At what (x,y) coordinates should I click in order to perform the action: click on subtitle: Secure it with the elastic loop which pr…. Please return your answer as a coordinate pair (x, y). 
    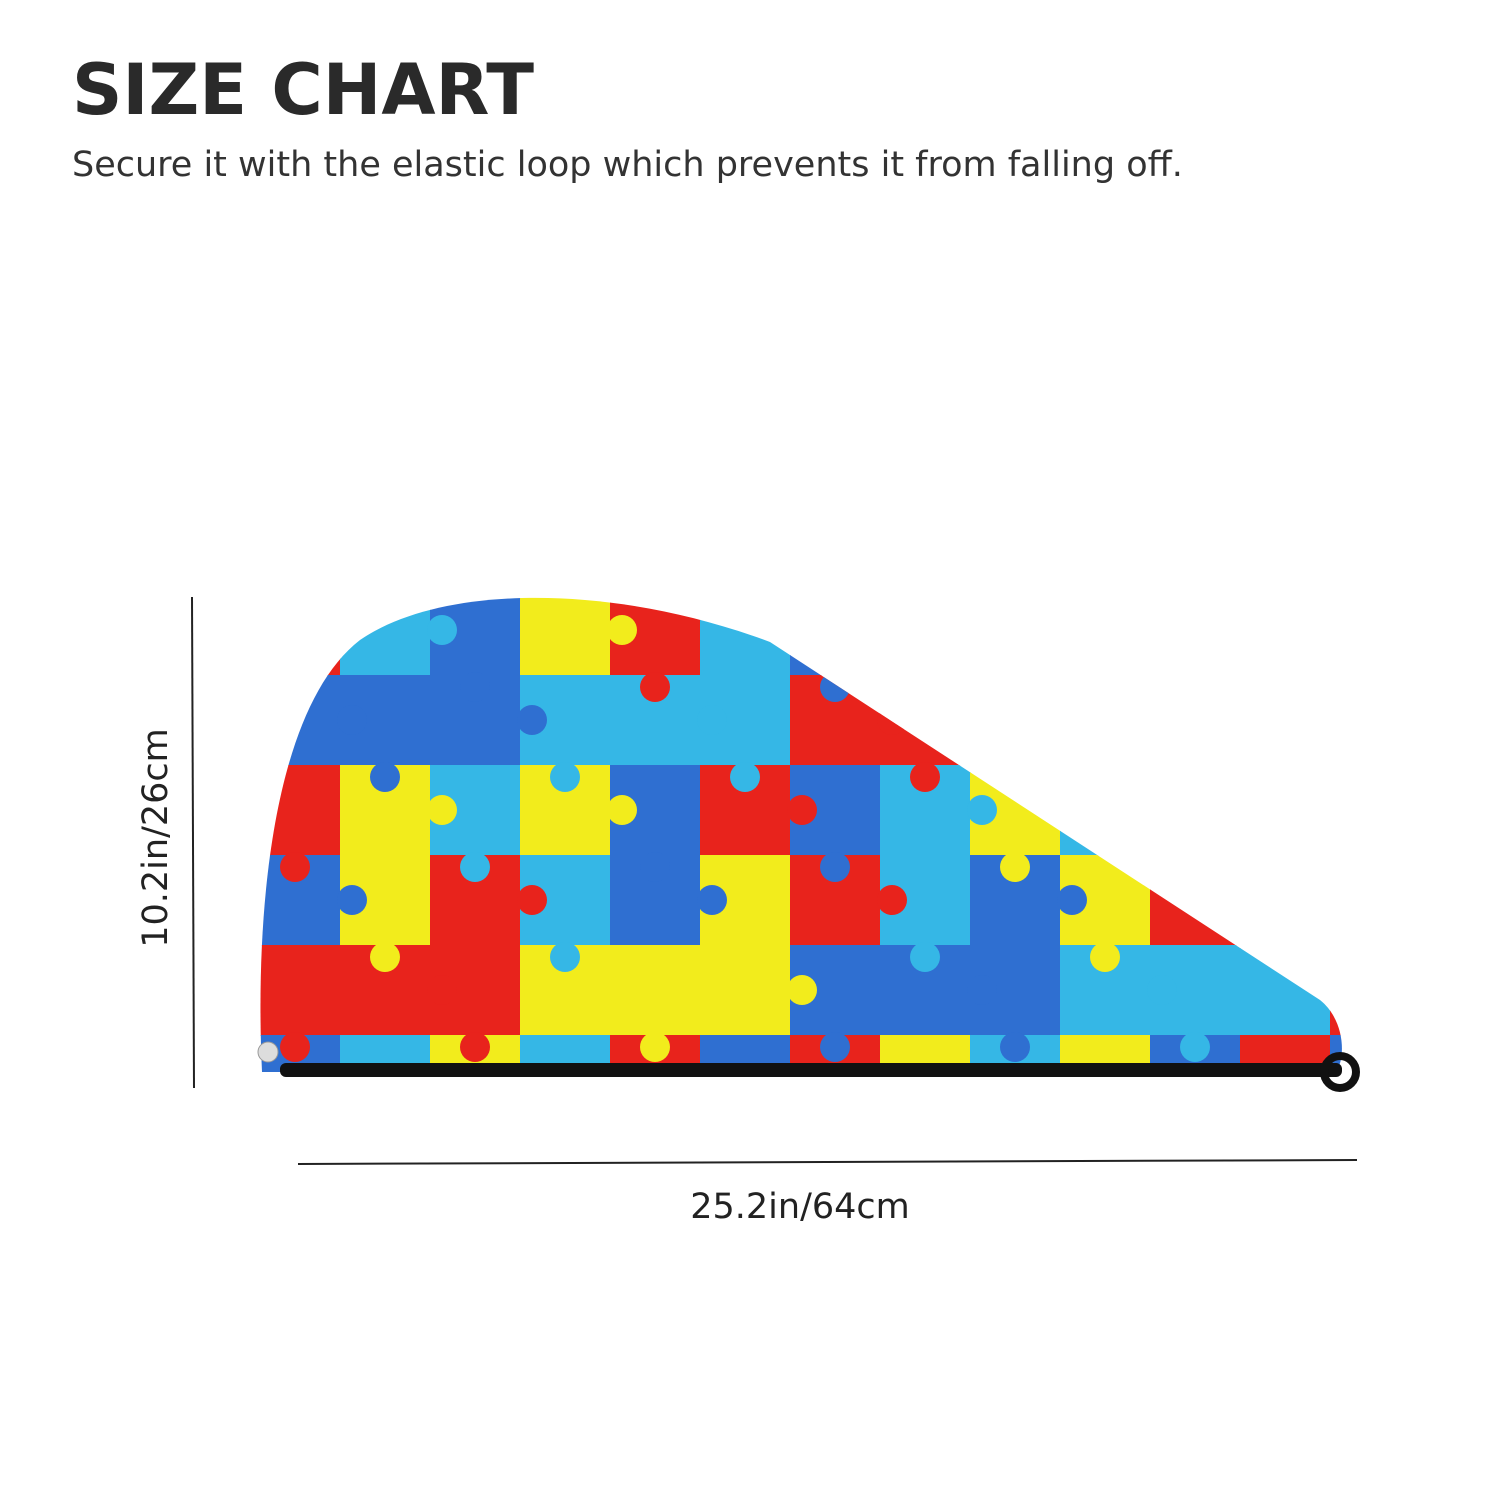
    Looking at the image, I should click on (627, 165).